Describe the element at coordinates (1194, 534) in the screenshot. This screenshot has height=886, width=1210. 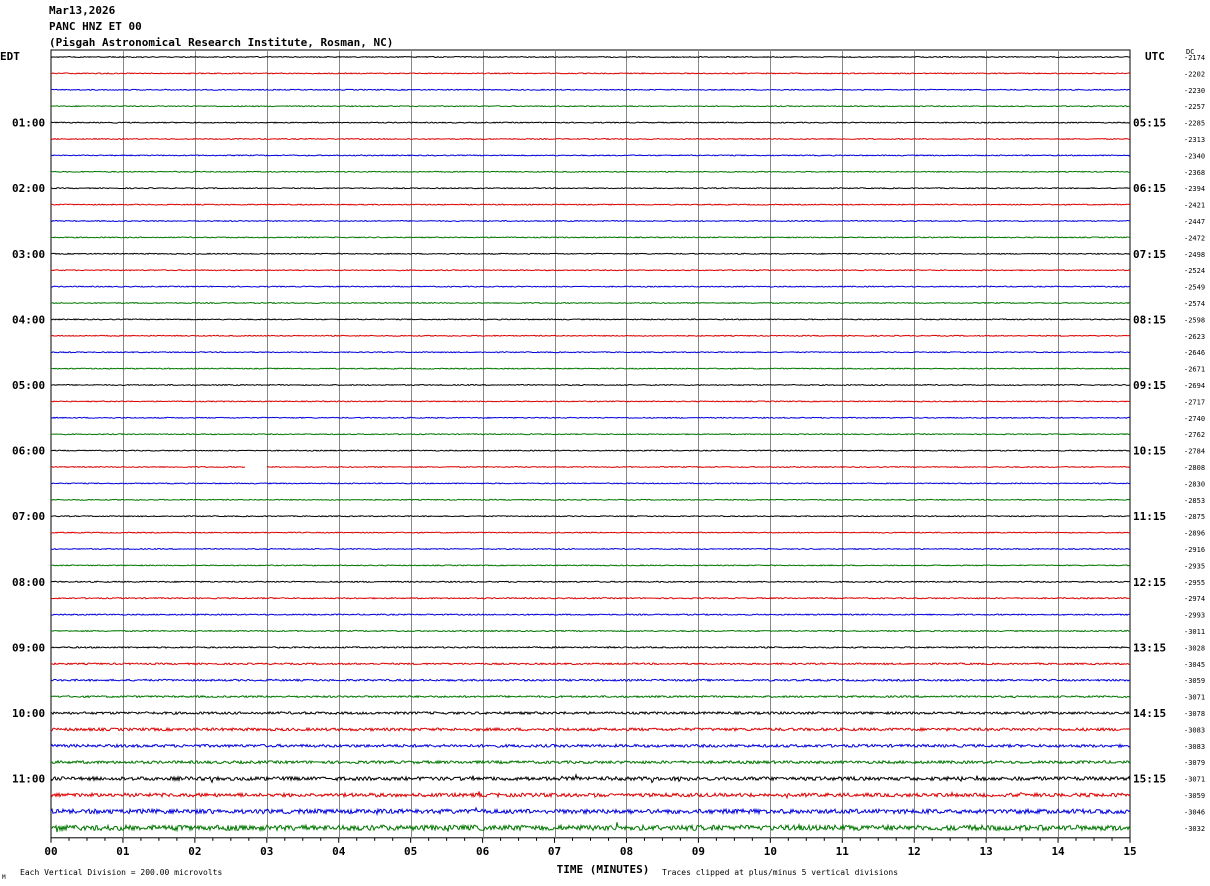
I see `dc-offset-label: -2896` at that location.